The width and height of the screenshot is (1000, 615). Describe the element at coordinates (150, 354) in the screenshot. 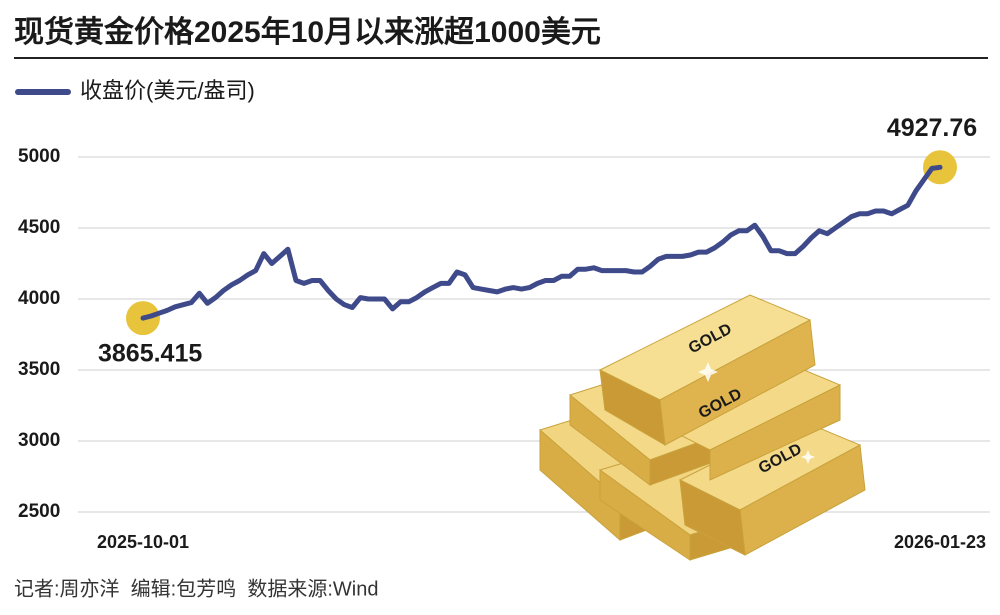

I see `data-label: 3865.415` at that location.